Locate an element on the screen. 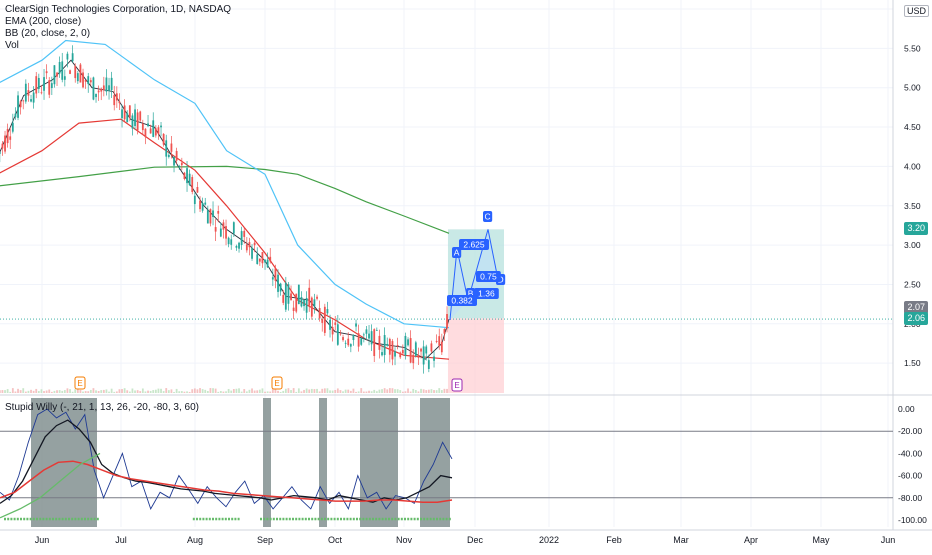 Image resolution: width=932 pixels, height=555 pixels. legend-vol: Vol is located at coordinates (12, 45).